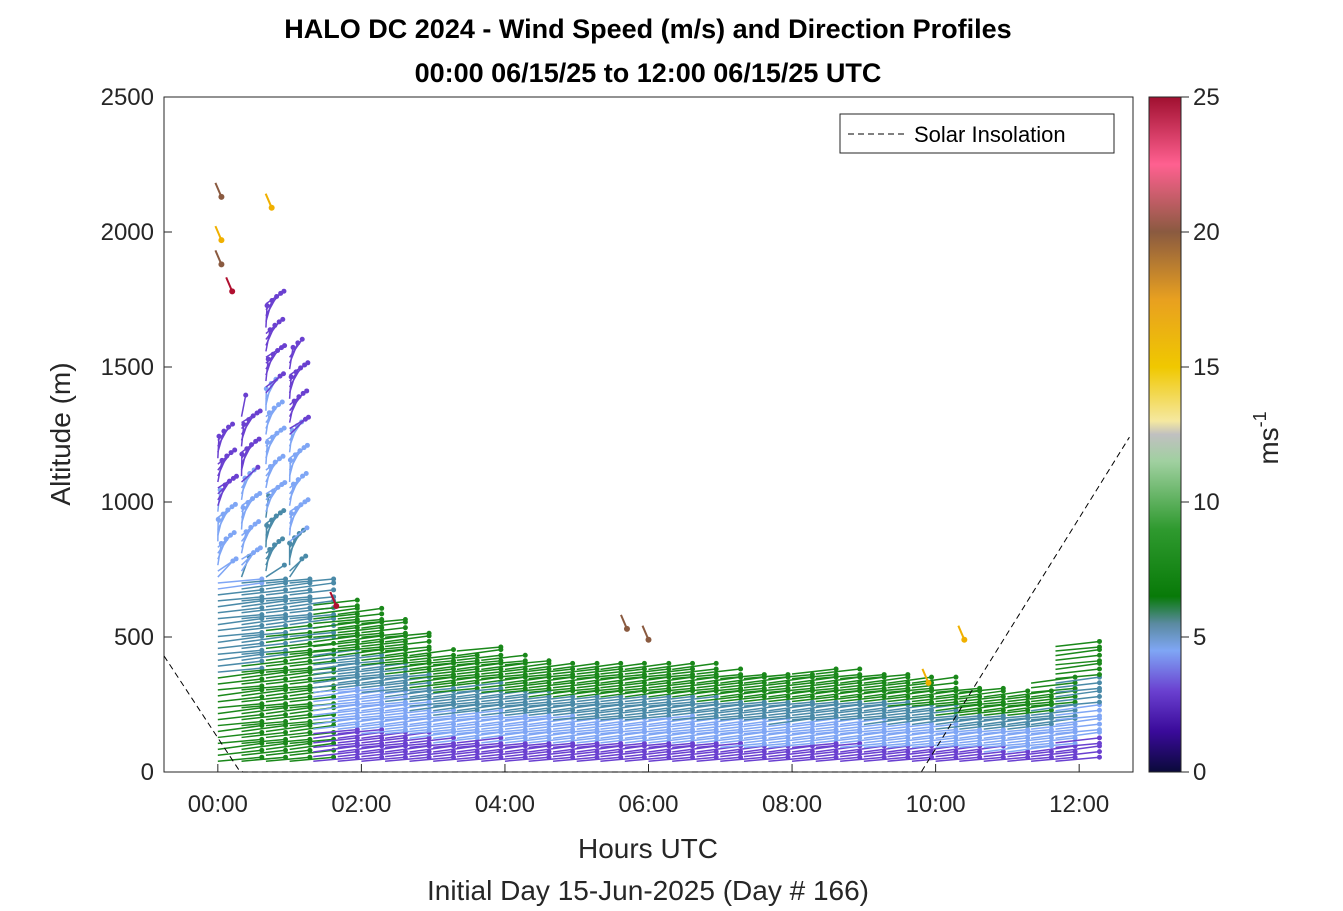 This screenshot has width=1343, height=911. Describe the element at coordinates (792, 804) in the screenshot. I see `x-tick-label: 08:00` at that location.